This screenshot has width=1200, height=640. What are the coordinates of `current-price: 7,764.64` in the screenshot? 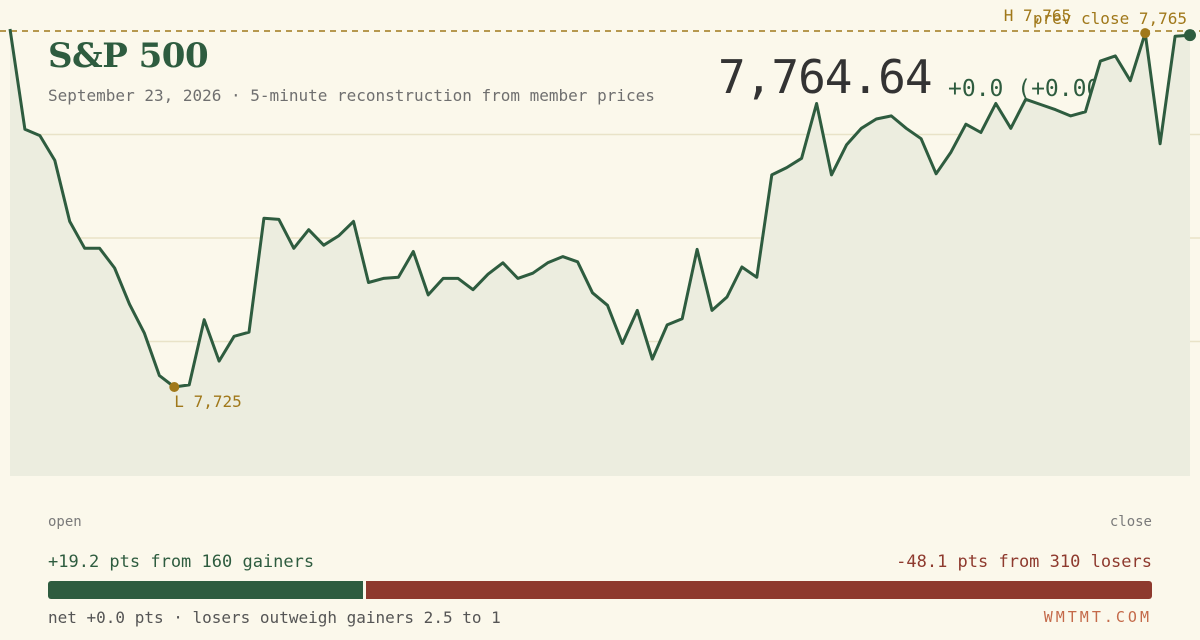 It's located at (825, 77).